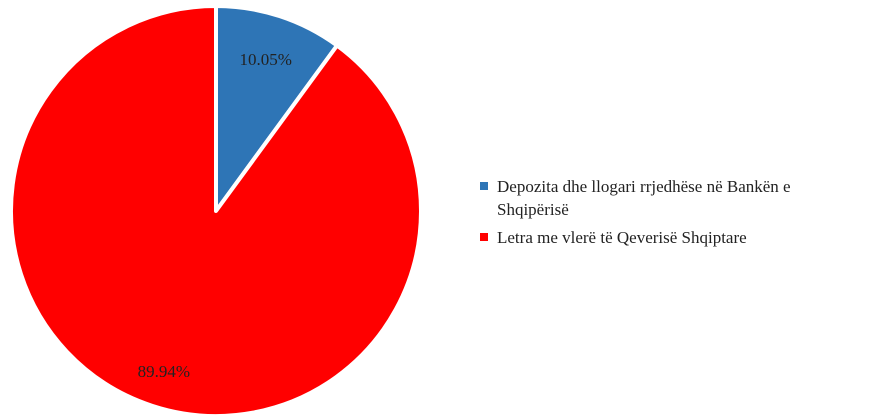 This screenshot has height=417, width=870. What do you see at coordinates (622, 237) in the screenshot?
I see `legend-label-securities: Letra me vlerë të Qeverisë Shqiptare` at bounding box center [622, 237].